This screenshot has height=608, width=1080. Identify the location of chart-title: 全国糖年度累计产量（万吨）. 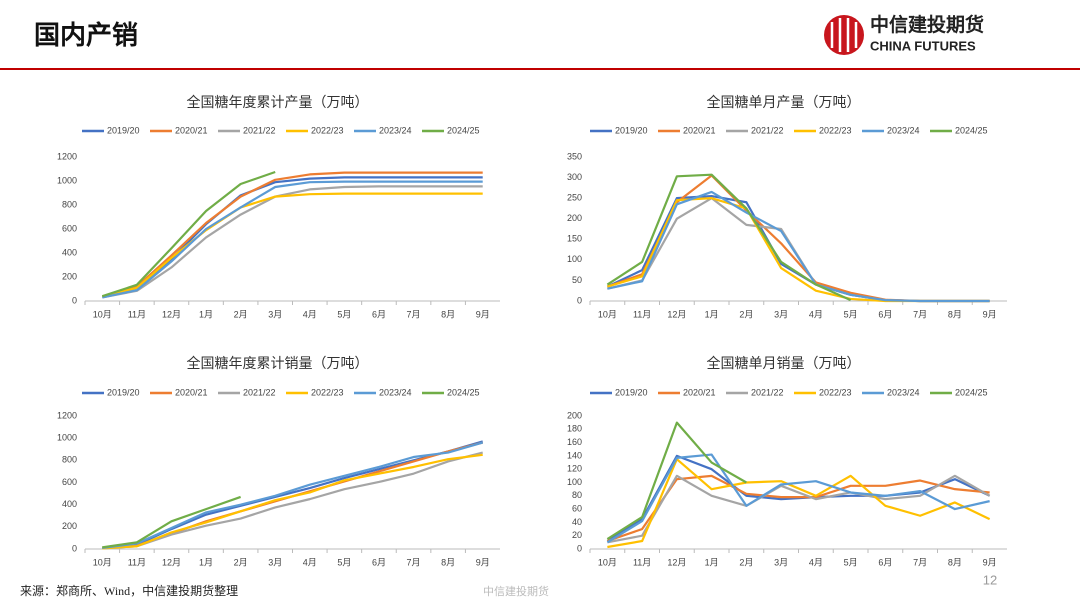
(278, 102).